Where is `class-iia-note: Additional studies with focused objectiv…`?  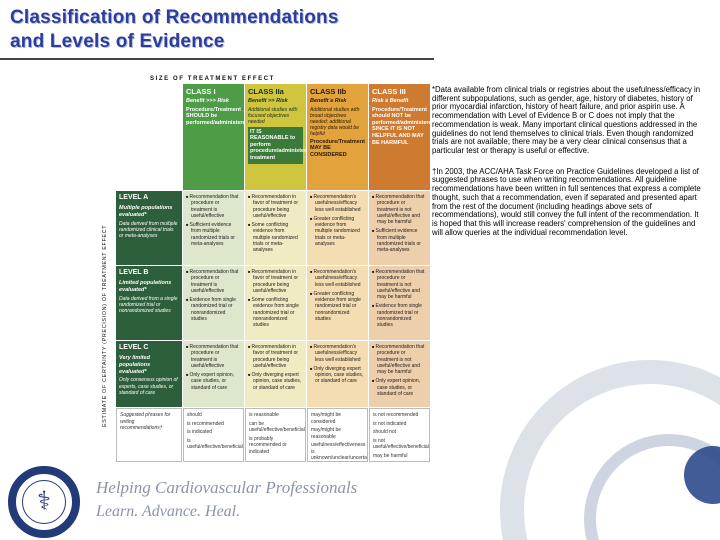
class-iia-note: Additional studies with focused objectiv… is located at coordinates (273, 115).